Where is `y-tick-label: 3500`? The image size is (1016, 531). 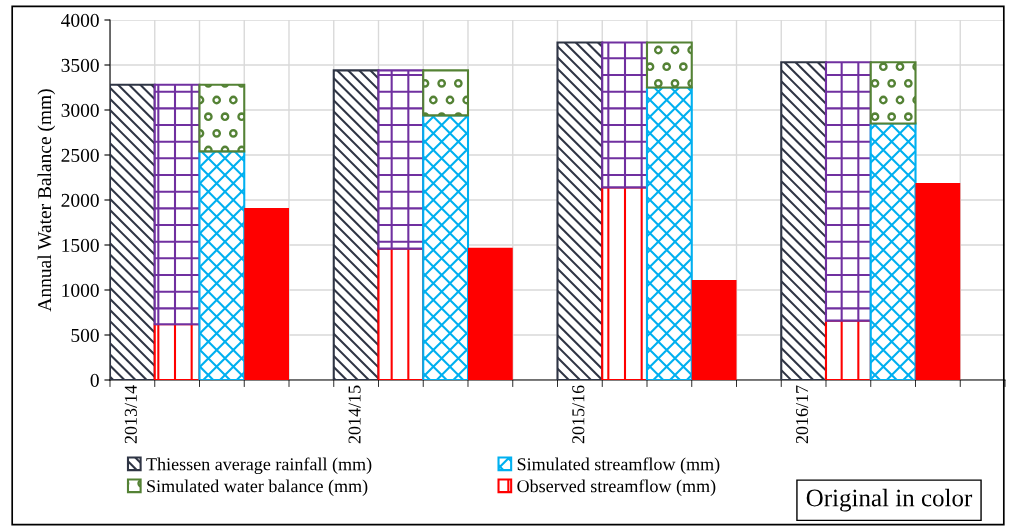 y-tick-label: 3500 is located at coordinates (80, 65).